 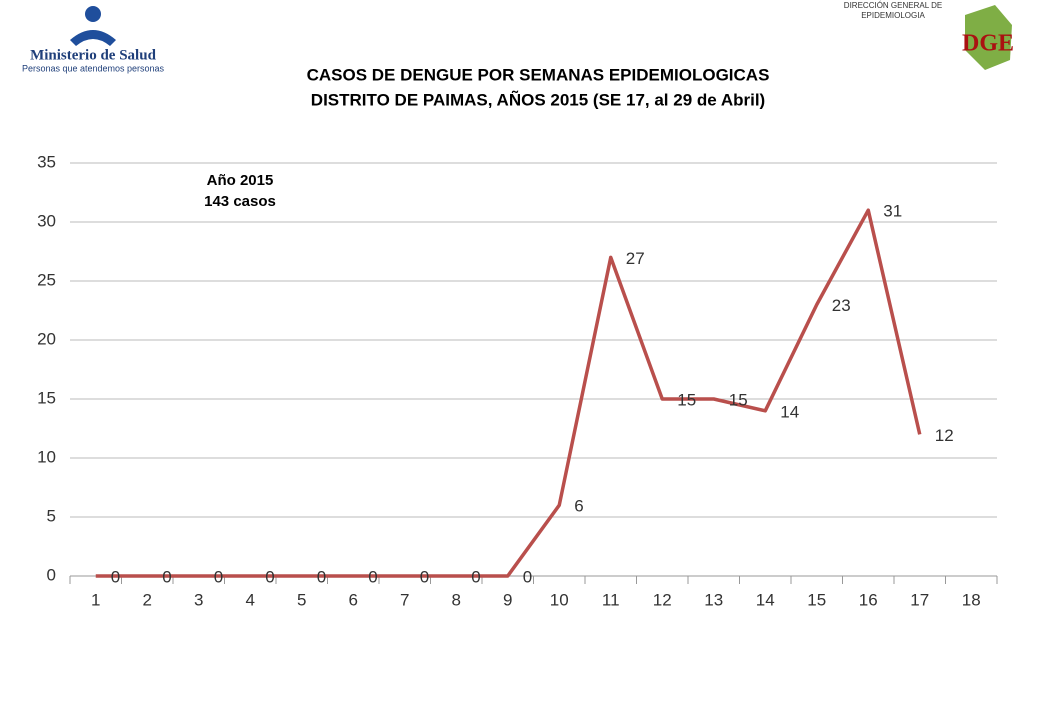 What do you see at coordinates (198, 599) in the screenshot?
I see `x-tick-label: 3` at bounding box center [198, 599].